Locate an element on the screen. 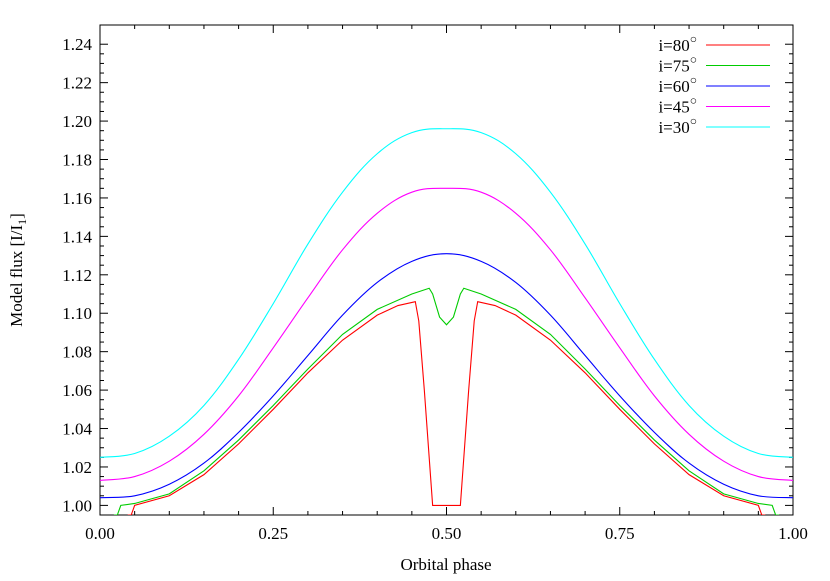  y-axis-label-subscript: 1 is located at coordinates (22, 222).